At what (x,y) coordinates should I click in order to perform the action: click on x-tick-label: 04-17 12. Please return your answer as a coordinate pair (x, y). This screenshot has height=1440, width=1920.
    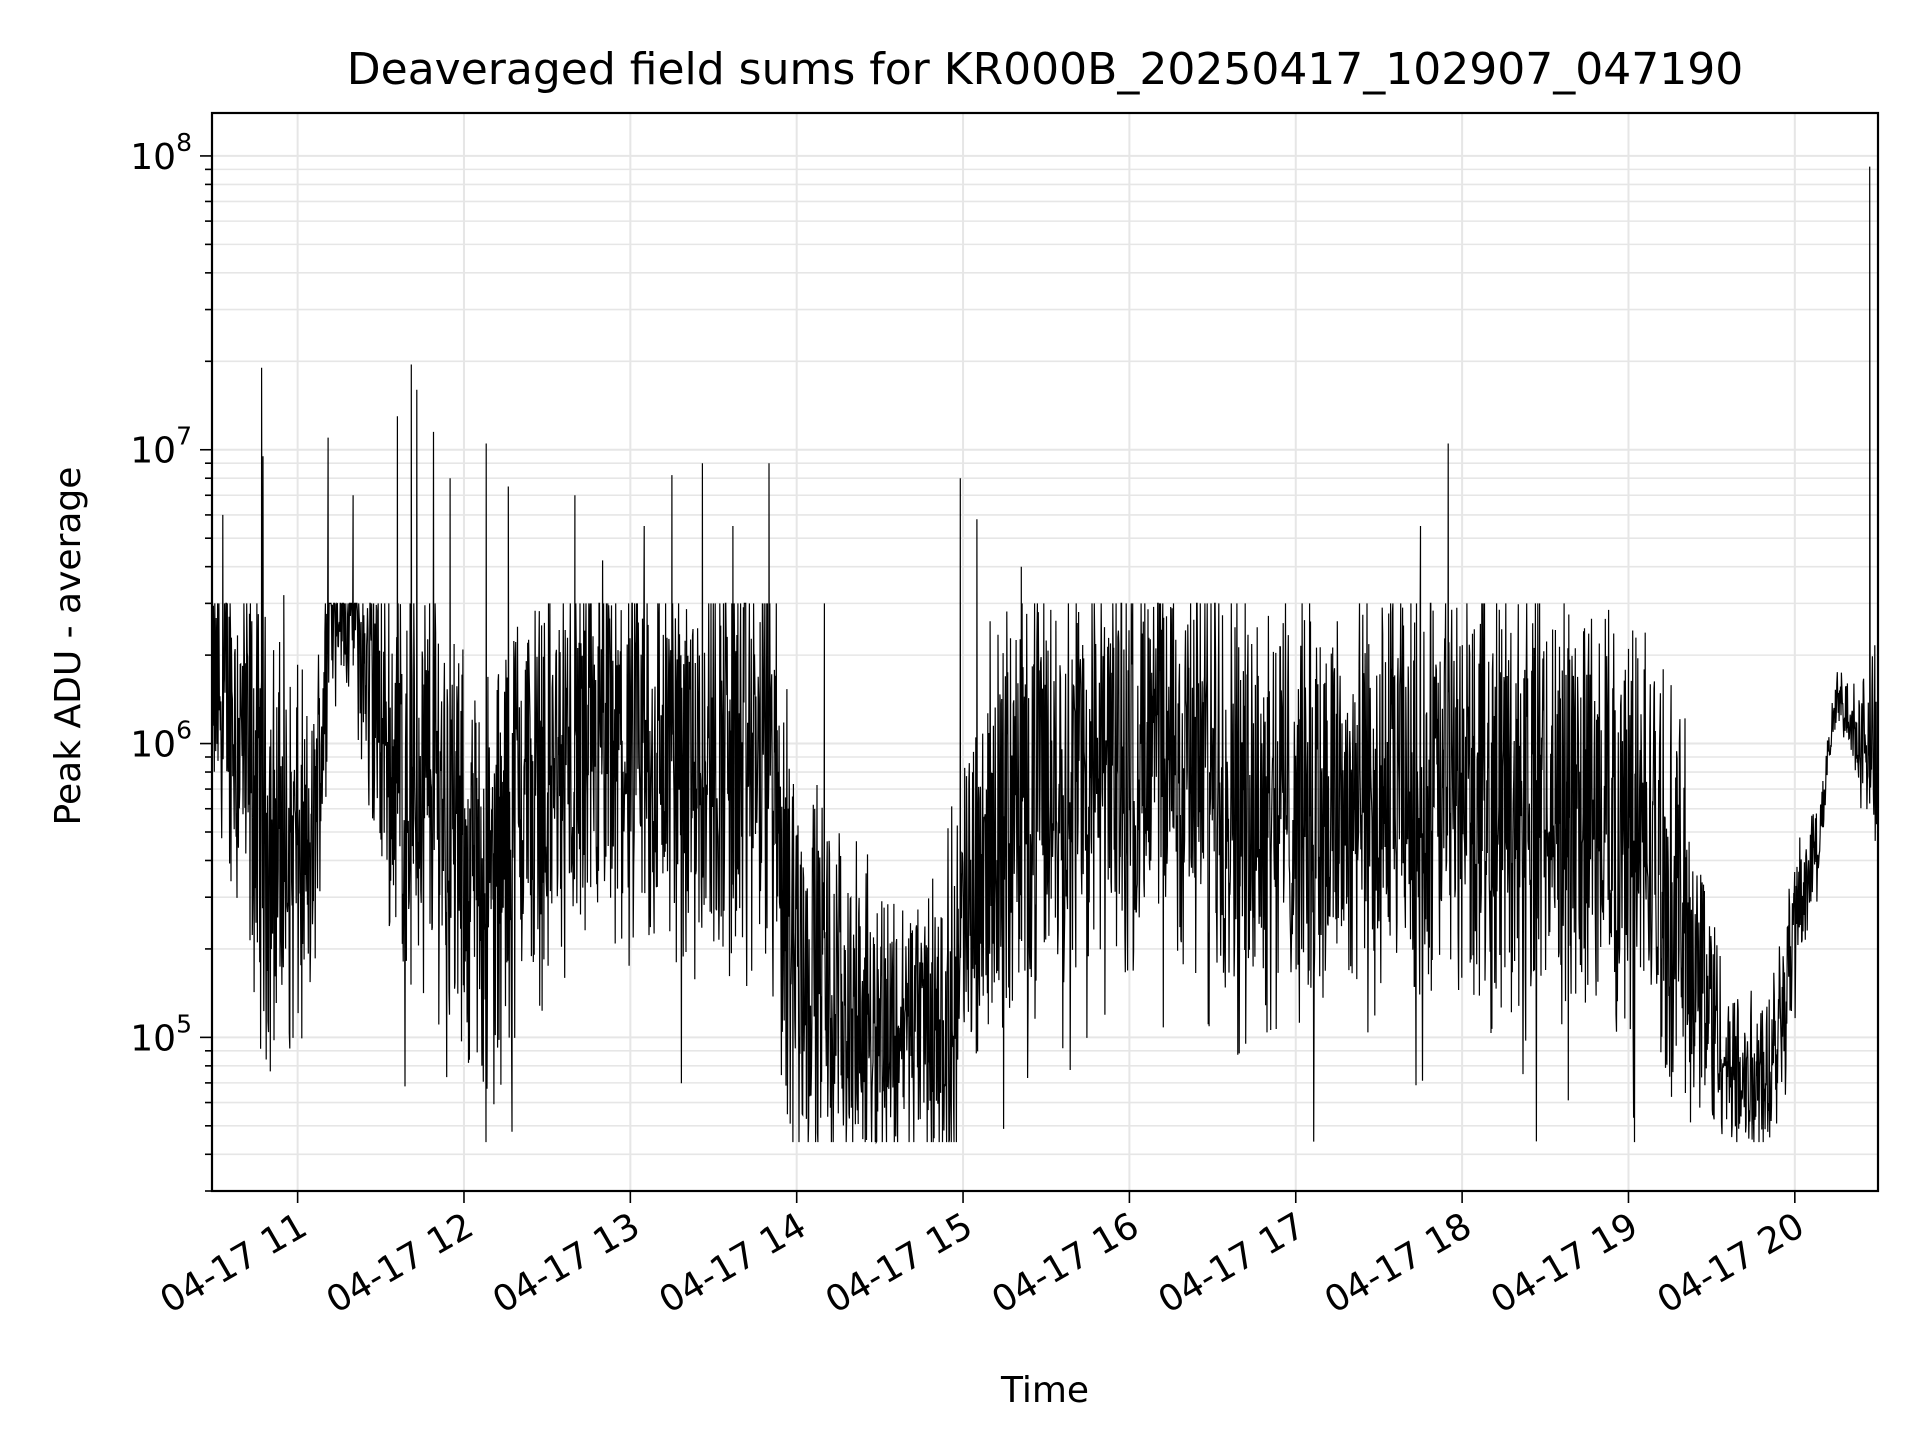
    Looking at the image, I should click on (400, 1263).